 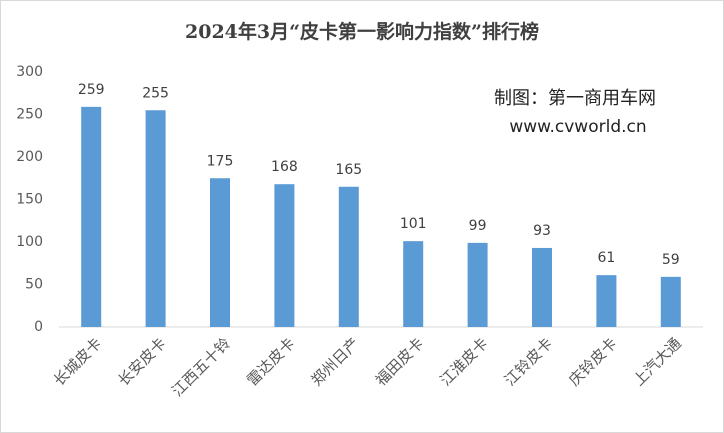 What do you see at coordinates (155, 93) in the screenshot?
I see `value-label: 255` at bounding box center [155, 93].